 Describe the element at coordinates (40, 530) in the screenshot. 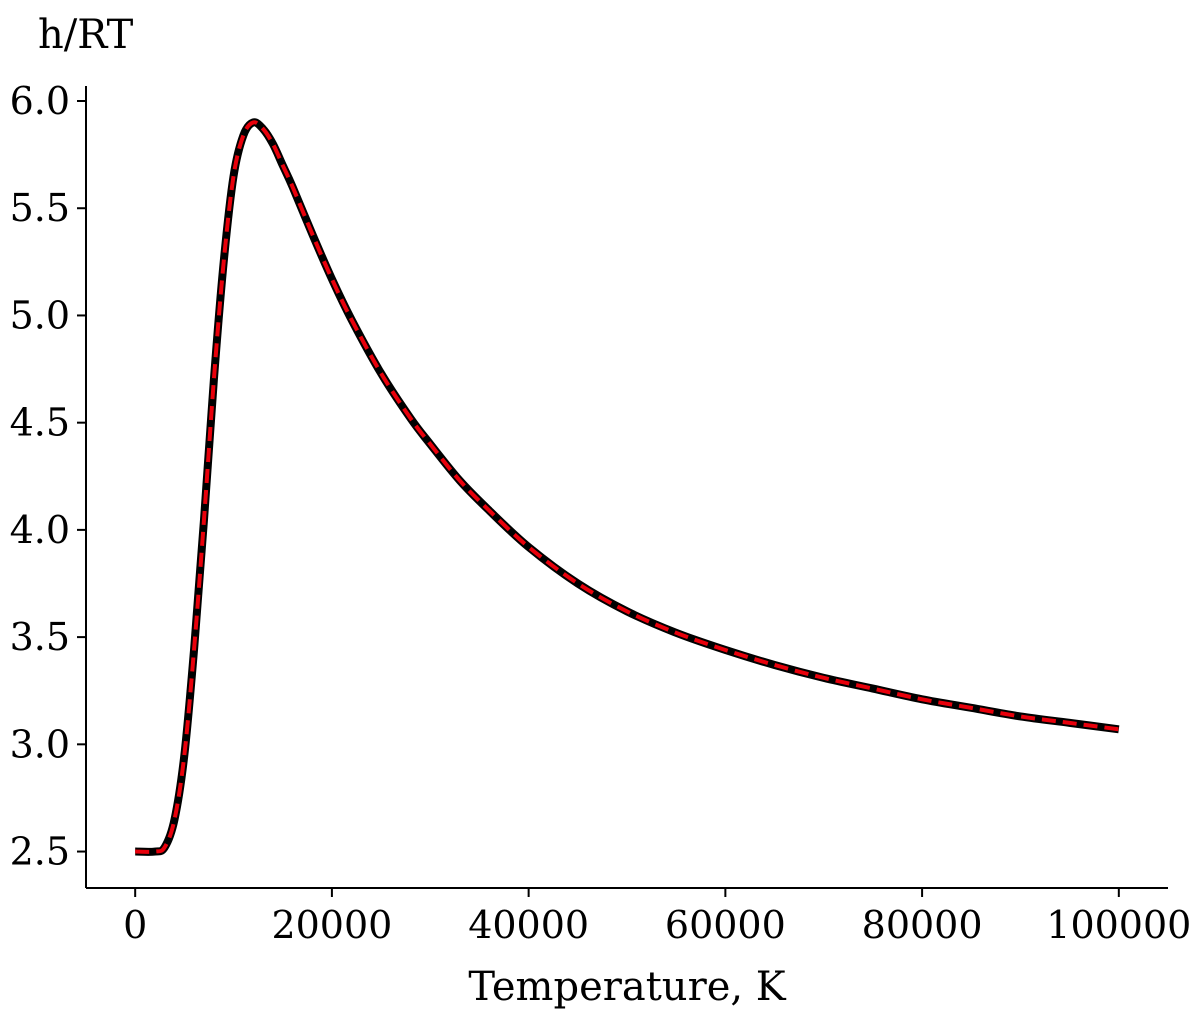

I see `y-tick-label: 4.0` at that location.